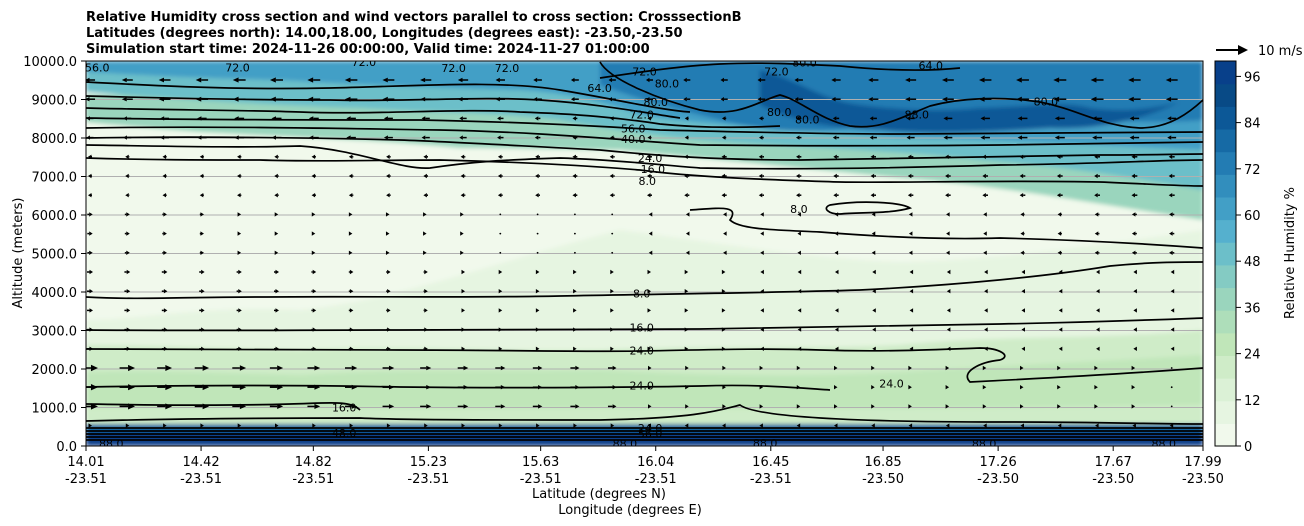 The width and height of the screenshot is (1304, 526). Describe the element at coordinates (599, 494) in the screenshot. I see `x-axis-label-latitude: Latitude (degrees N)` at that location.